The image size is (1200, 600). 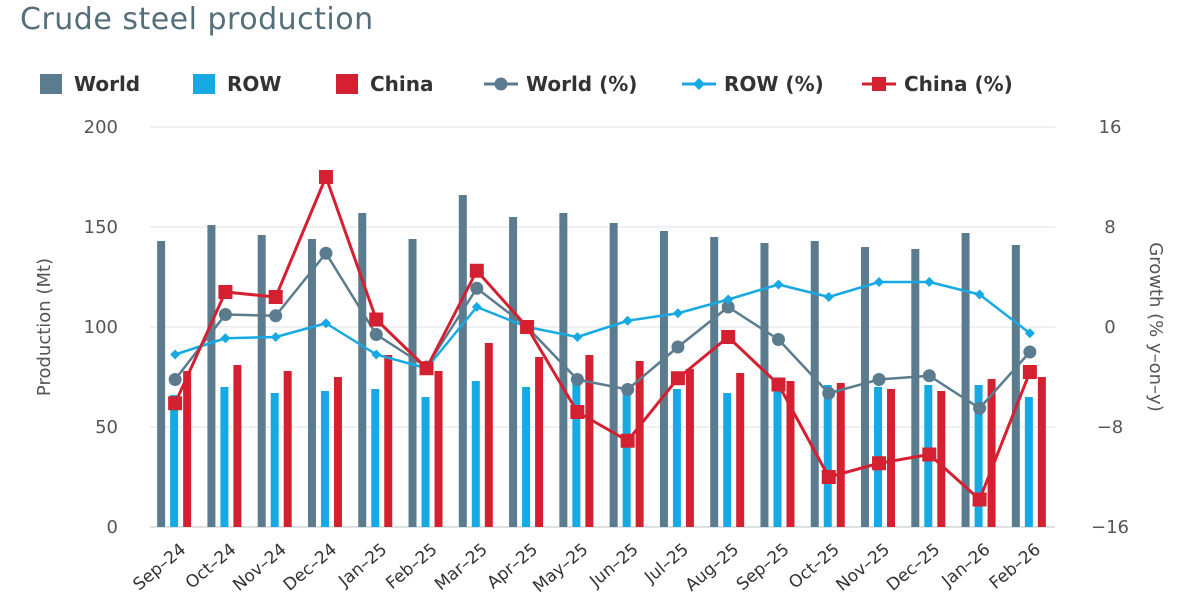 What do you see at coordinates (958, 84) in the screenshot?
I see `legend-label-china: China (%)` at bounding box center [958, 84].